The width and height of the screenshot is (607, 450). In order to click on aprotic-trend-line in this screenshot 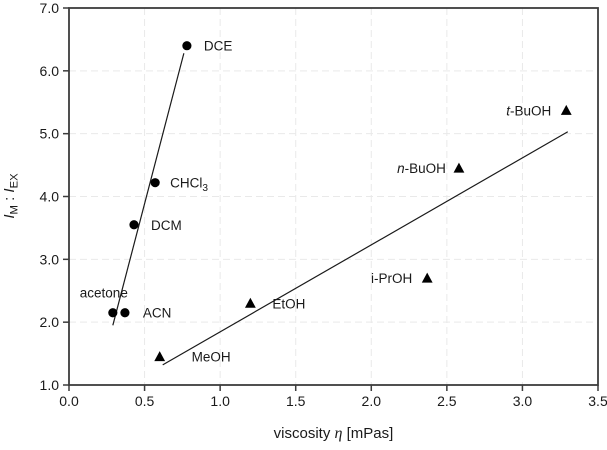, I will do `click(148, 189)`.